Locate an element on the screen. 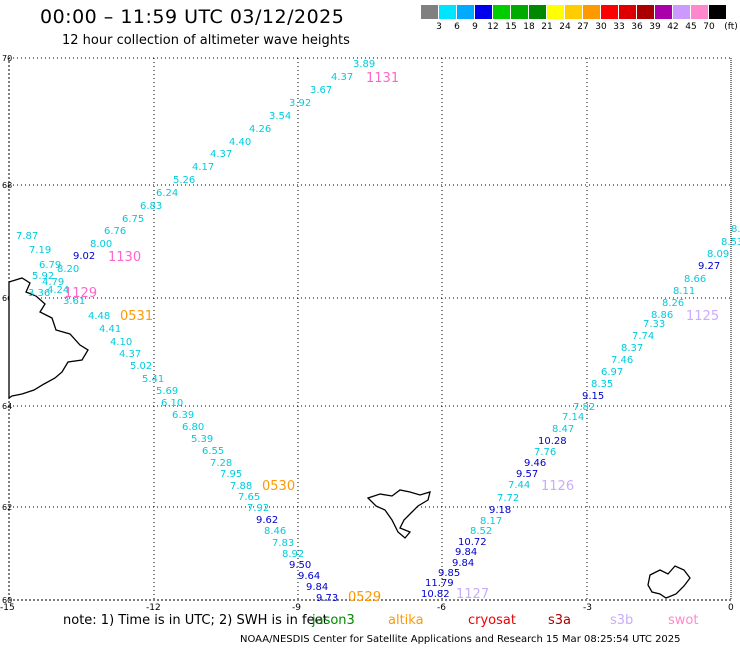 The width and height of the screenshot is (740, 650). wave-height-label: 7.14 is located at coordinates (573, 417).